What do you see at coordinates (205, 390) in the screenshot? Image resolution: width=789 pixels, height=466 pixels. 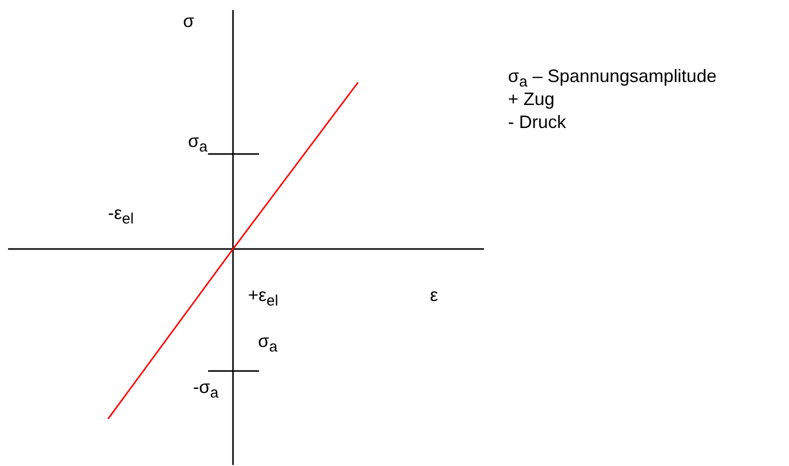 I see `annotation: -σ$_{a}$` at bounding box center [205, 390].